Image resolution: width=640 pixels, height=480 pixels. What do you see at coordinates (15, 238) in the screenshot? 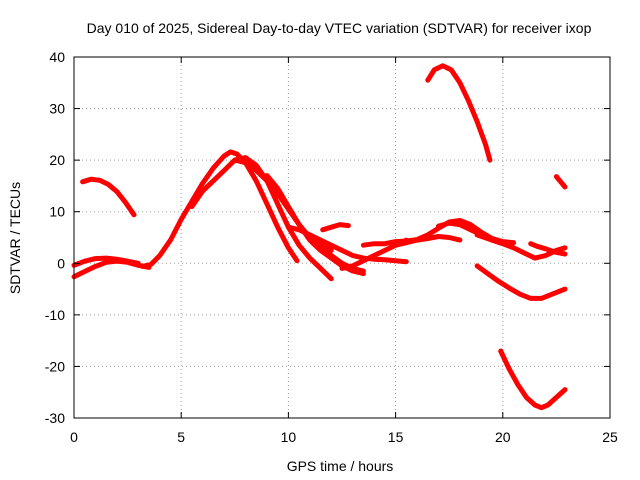
I see `y-axis-label: SDTVAR / TECUs` at bounding box center [15, 238].